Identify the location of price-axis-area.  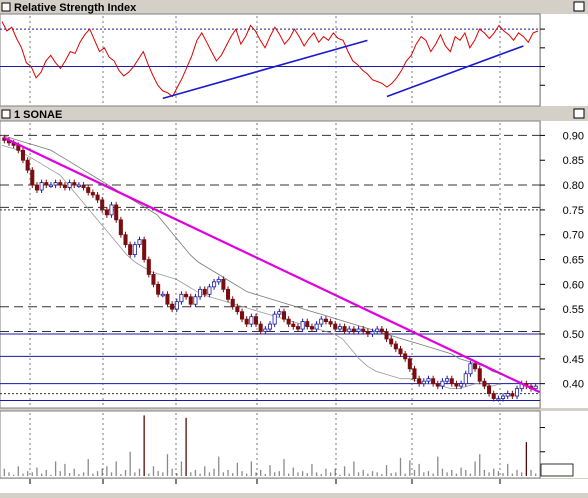
(564, 264).